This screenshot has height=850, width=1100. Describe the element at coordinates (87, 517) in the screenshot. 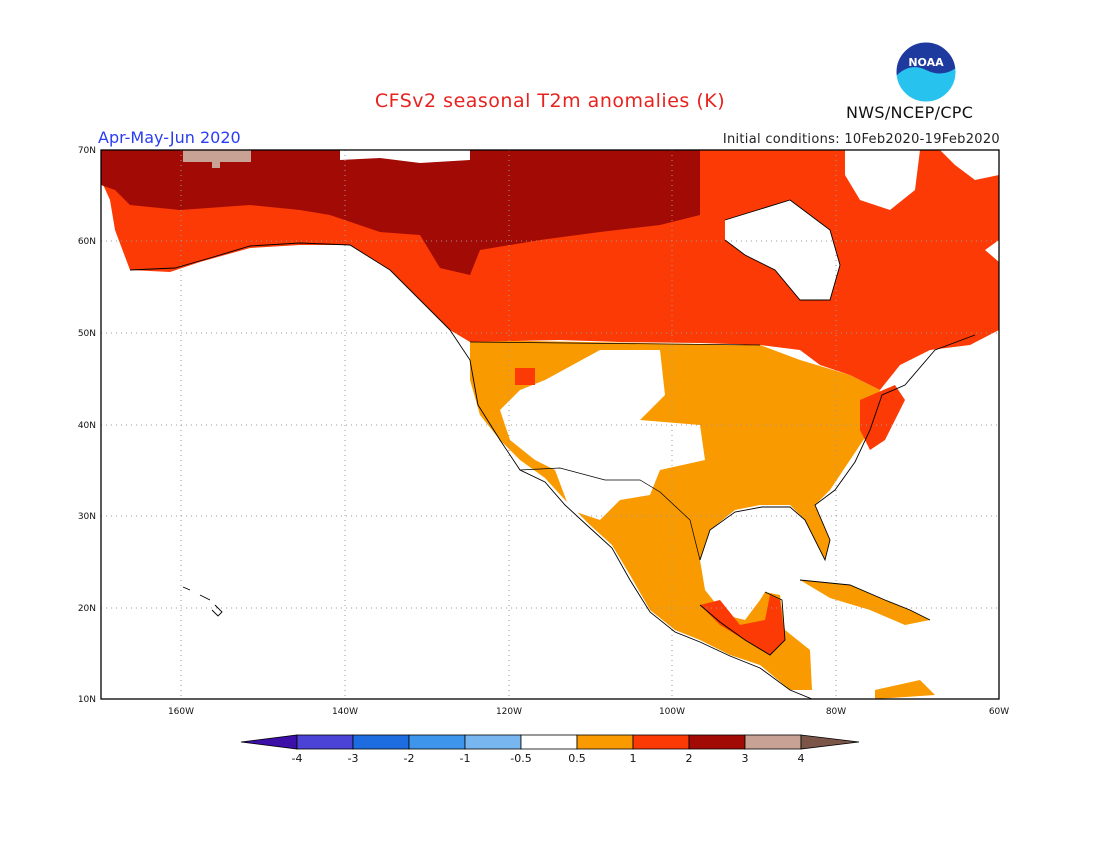

I see `lat-label: 30N` at that location.